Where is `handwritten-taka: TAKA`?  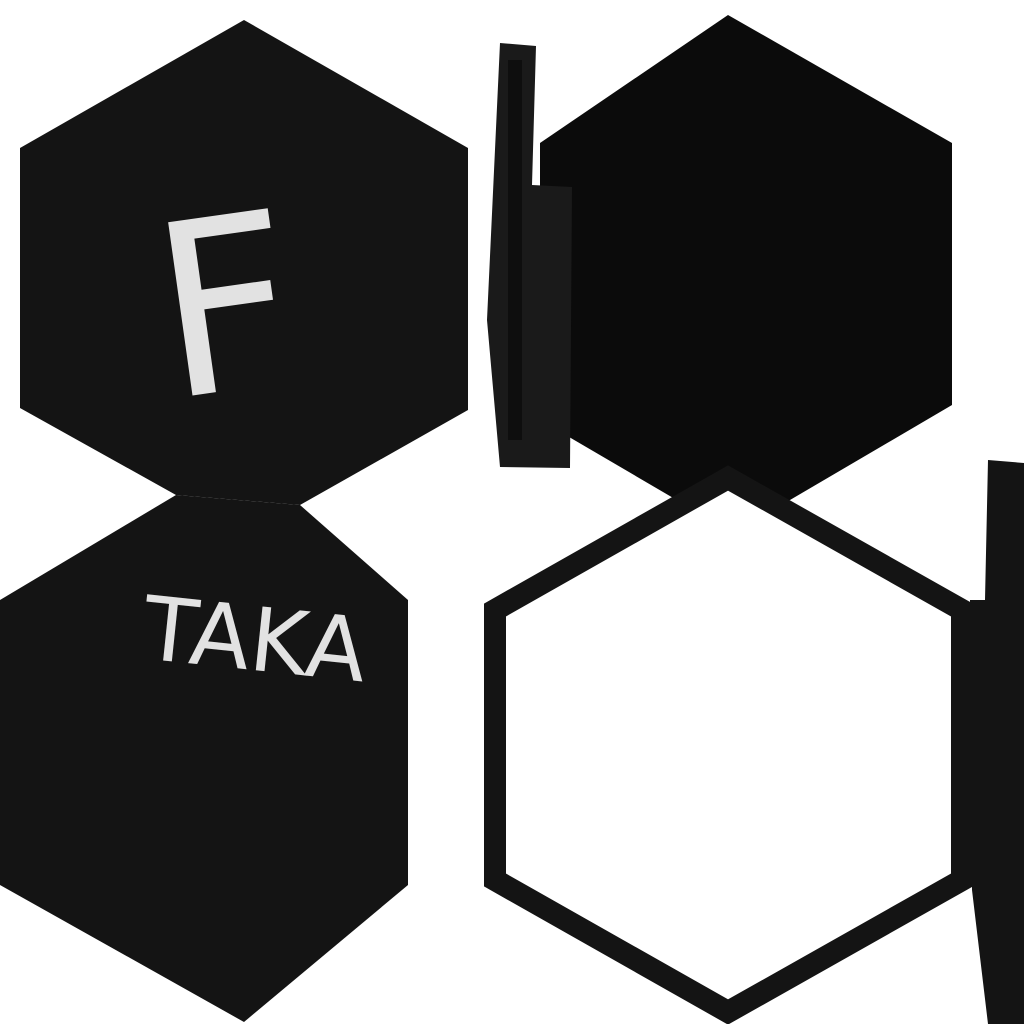
handwritten-taka: TAKA is located at coordinates (255, 640).